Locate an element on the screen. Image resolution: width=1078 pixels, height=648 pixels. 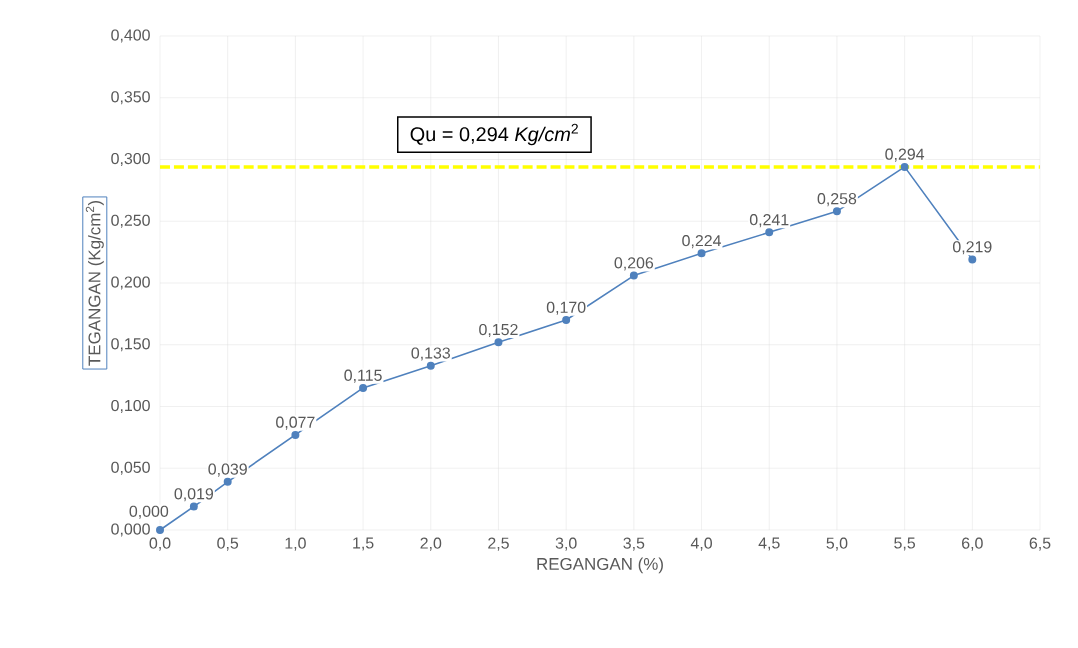
data-label: 0,000 is located at coordinates (149, 512).